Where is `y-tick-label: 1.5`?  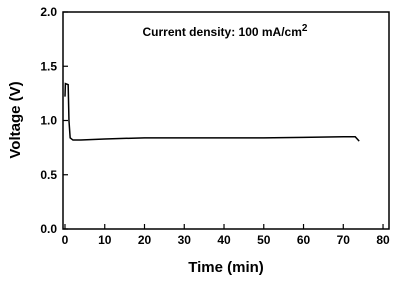
y-tick-label: 1.5 is located at coordinates (48, 66).